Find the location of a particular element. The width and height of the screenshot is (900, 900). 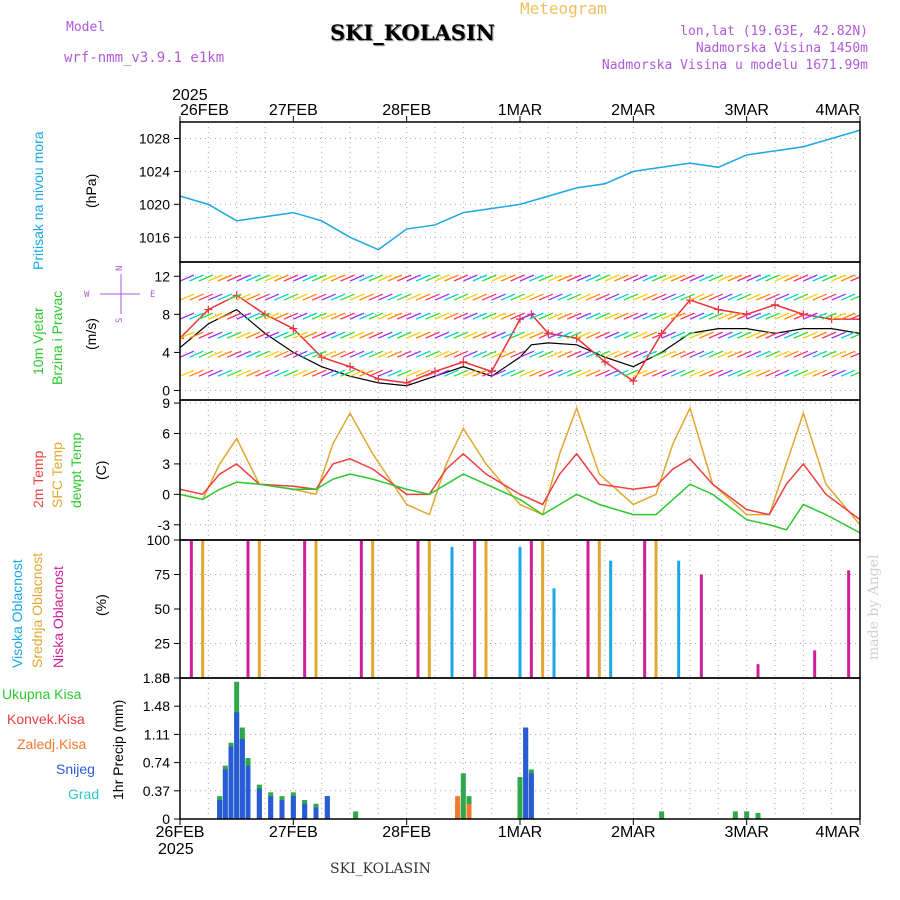

bar-clouds-high is located at coordinates (611, 619).